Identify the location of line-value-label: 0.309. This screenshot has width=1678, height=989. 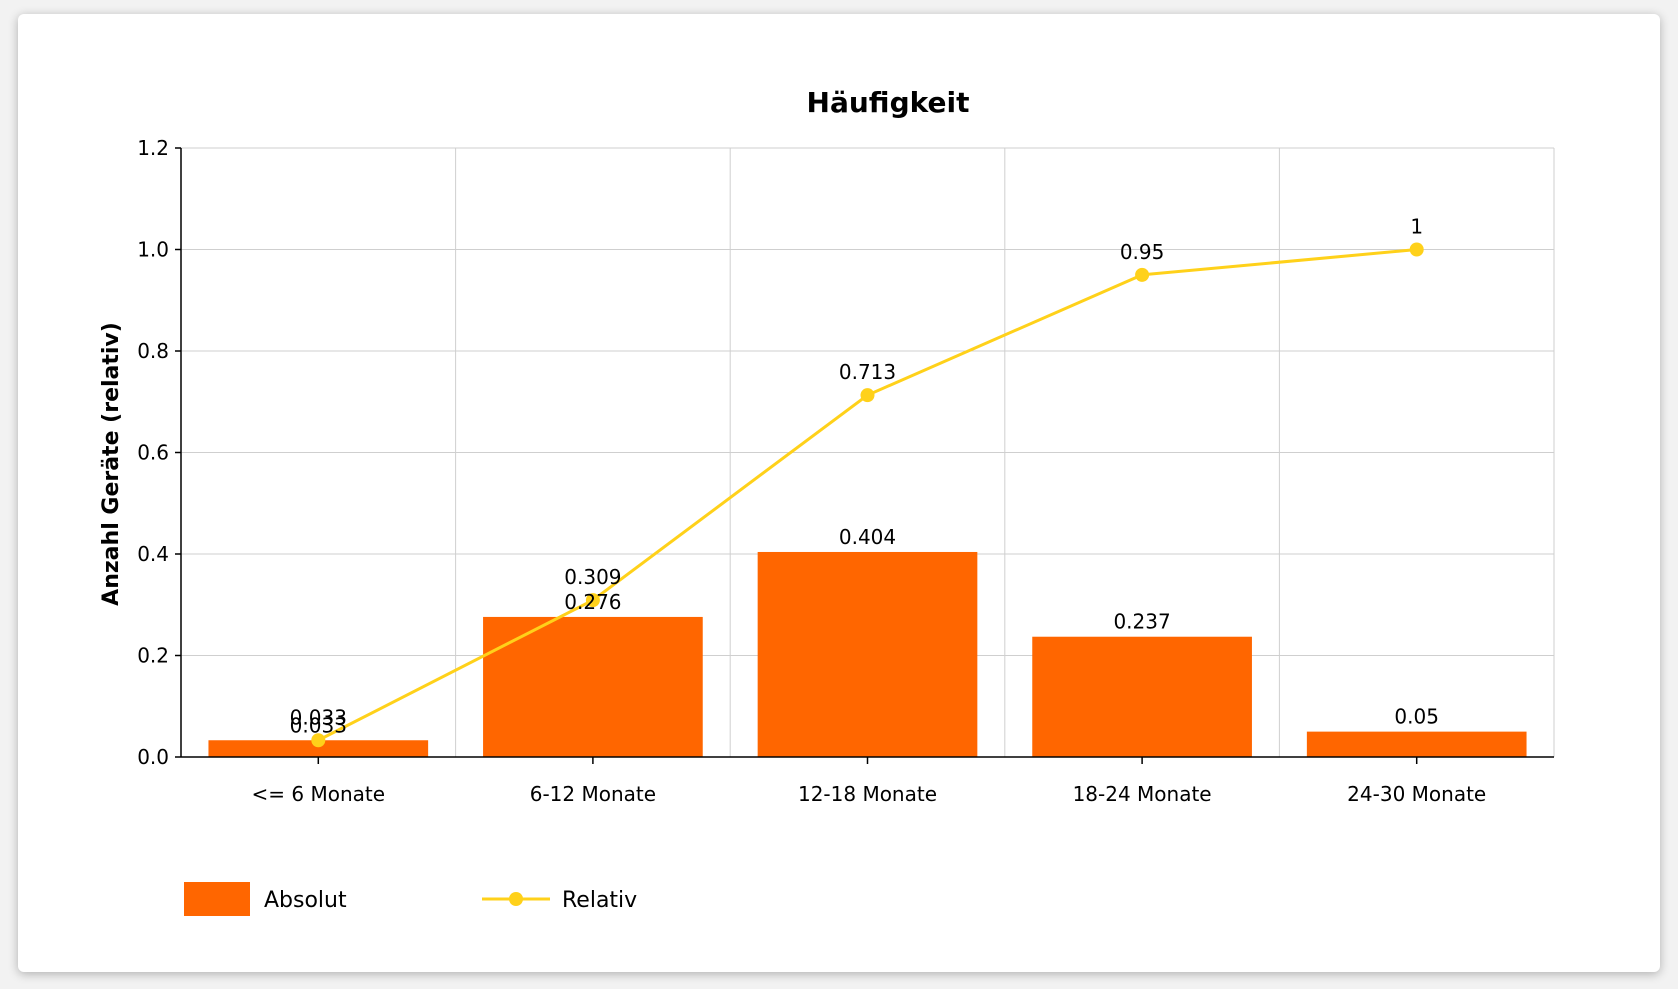
(592, 577).